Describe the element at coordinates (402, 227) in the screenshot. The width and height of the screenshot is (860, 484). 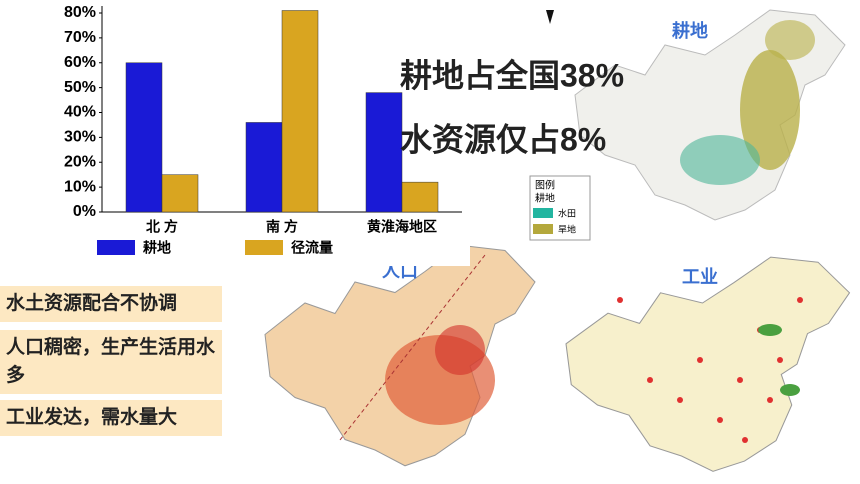
I see `x-tick-label: 黄淮海地区` at that location.